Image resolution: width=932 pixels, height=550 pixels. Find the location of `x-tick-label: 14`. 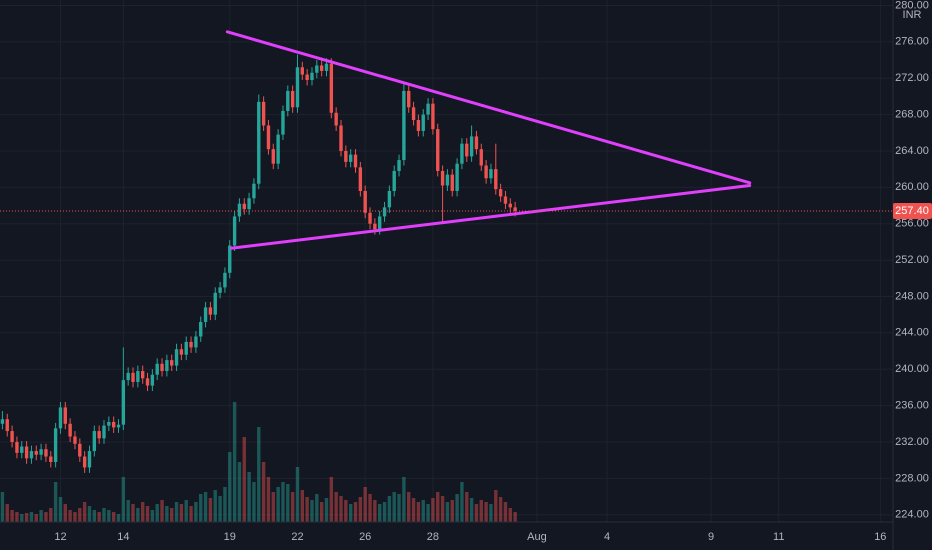

x-tick-label: 14 is located at coordinates (123, 537).